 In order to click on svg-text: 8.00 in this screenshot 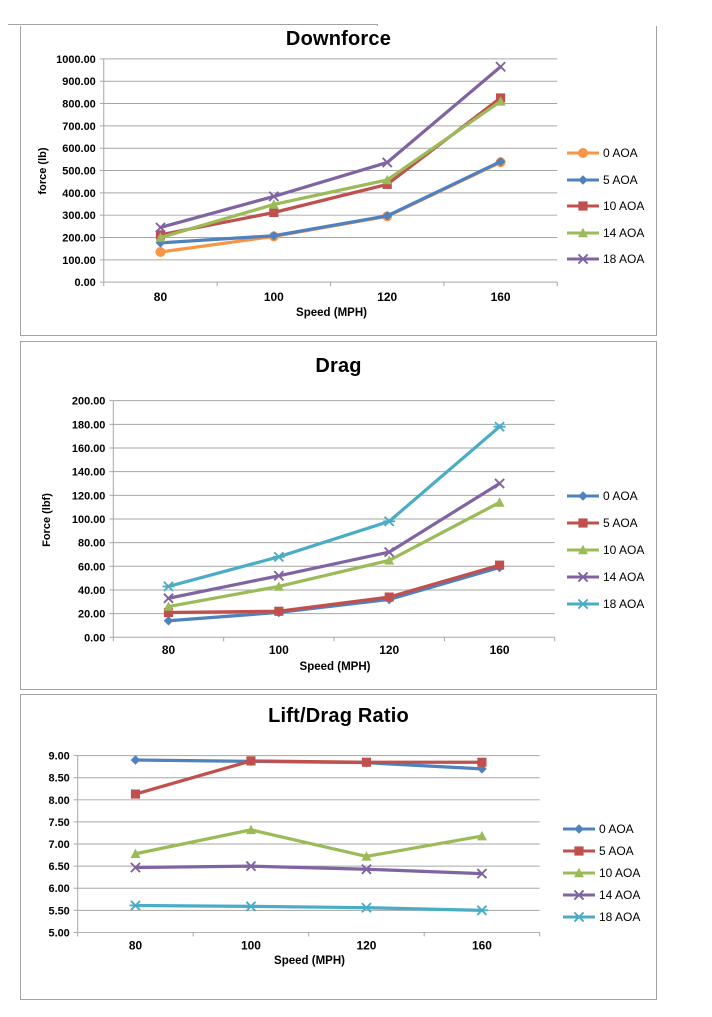, I will do `click(59, 801)`.